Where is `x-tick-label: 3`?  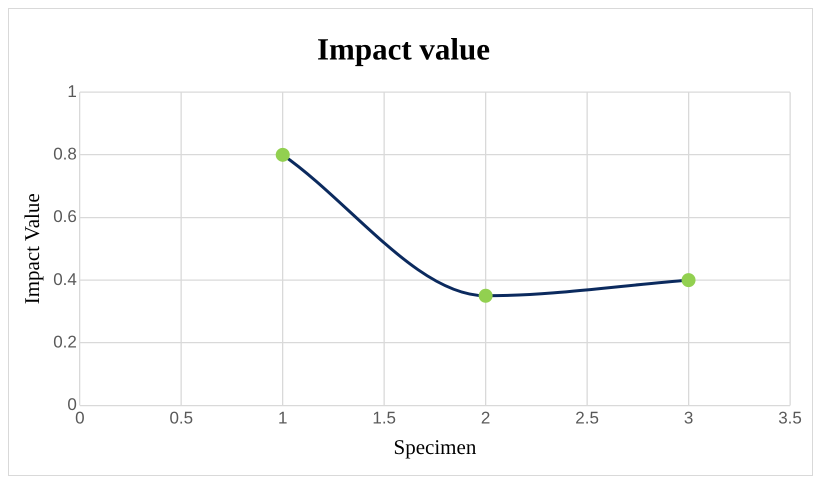 x-tick-label: 3 is located at coordinates (689, 418).